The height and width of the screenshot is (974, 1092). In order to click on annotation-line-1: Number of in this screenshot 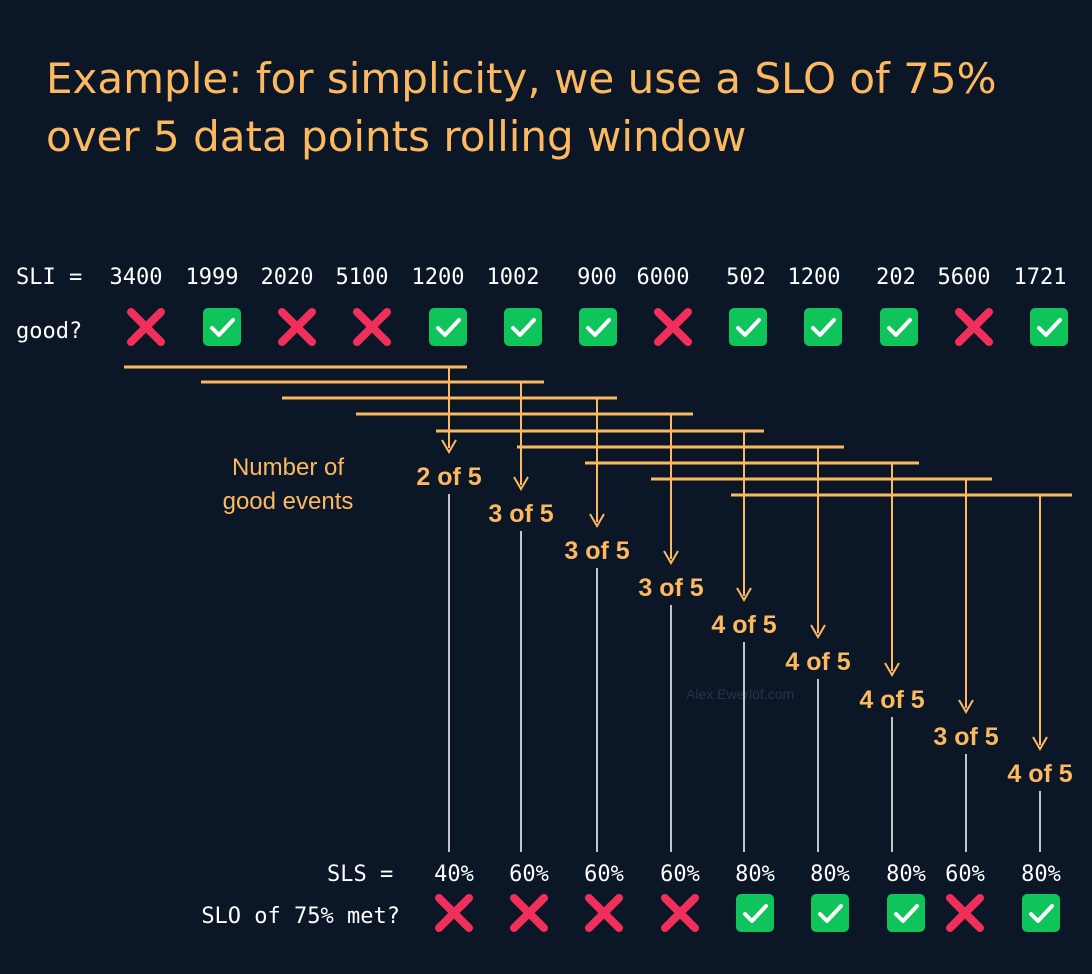, I will do `click(288, 467)`.